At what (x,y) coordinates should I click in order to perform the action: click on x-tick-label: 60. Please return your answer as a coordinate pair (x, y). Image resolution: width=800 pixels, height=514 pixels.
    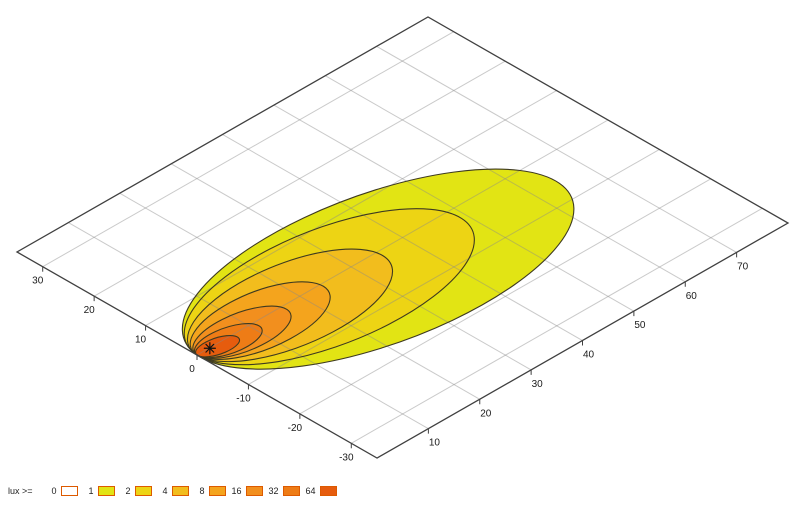
    Looking at the image, I should click on (692, 296).